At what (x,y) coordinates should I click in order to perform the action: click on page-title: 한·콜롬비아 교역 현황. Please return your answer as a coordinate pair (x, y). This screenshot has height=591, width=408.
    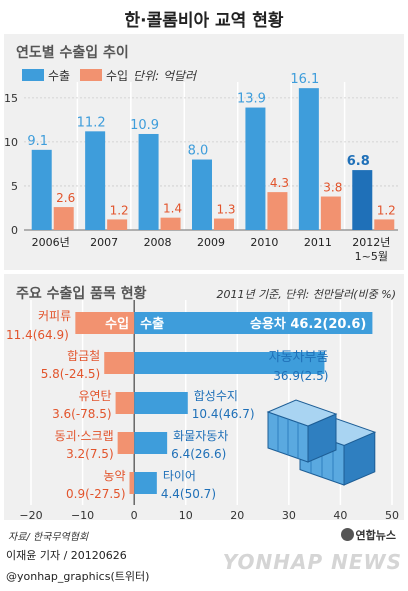
    Looking at the image, I should click on (204, 21).